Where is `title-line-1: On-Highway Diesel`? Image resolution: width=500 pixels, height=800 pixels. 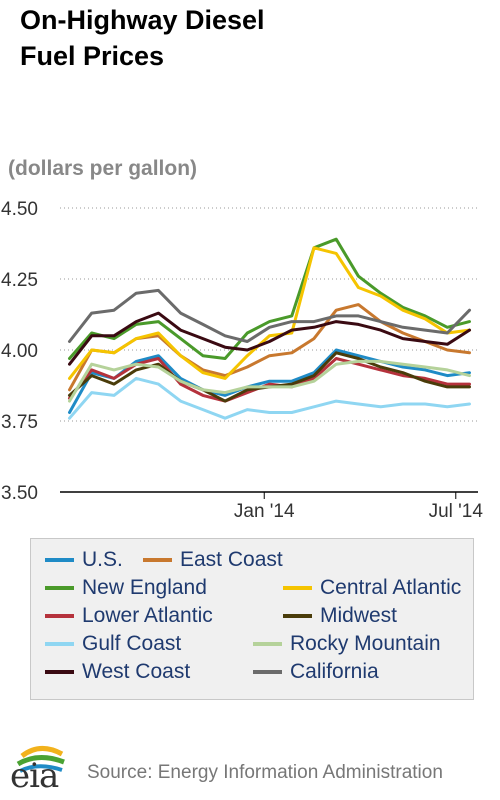 title-line-1: On-Highway Diesel is located at coordinates (142, 20).